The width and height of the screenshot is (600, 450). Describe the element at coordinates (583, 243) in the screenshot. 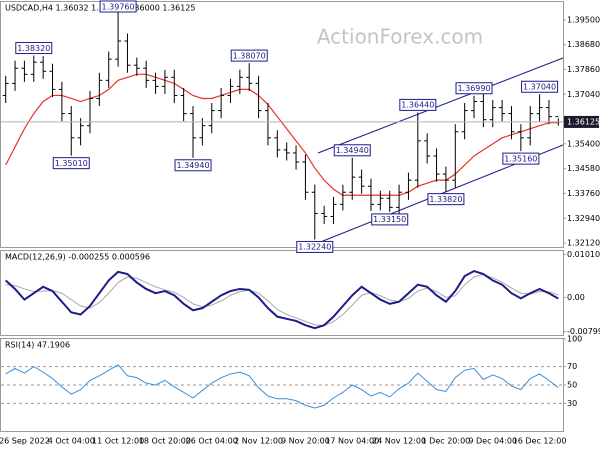

I see `y-tick-label: 1.32120` at that location.